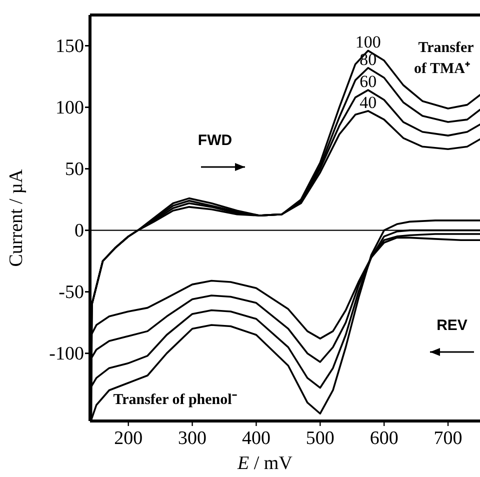 The height and width of the screenshot is (477, 480). What do you see at coordinates (192, 438) in the screenshot?
I see `x-tick-label: 300` at bounding box center [192, 438].